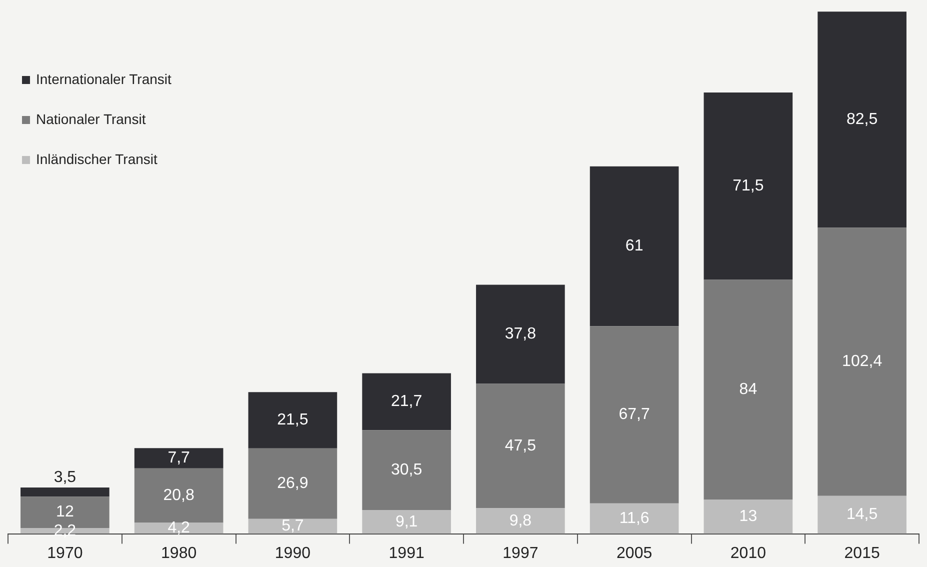 The width and height of the screenshot is (927, 567). I want to click on data-label: 61, so click(634, 246).